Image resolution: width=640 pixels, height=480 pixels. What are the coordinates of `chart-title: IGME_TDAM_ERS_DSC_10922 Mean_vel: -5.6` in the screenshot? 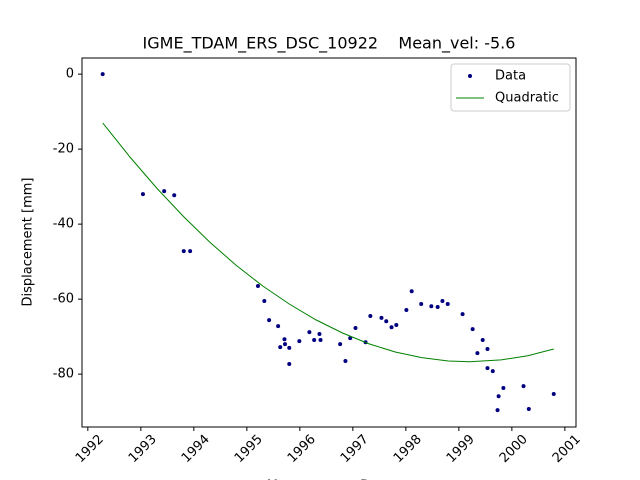 It's located at (329, 44).